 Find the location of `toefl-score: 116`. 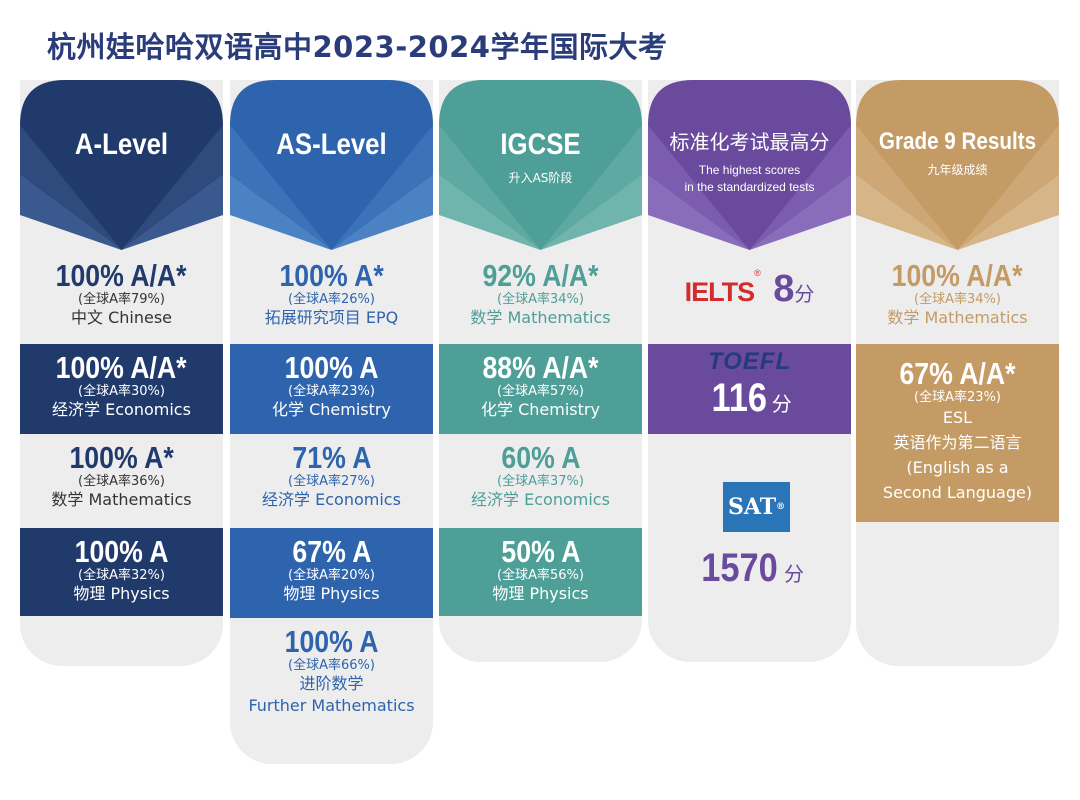

toefl-score: 116 is located at coordinates (739, 398).